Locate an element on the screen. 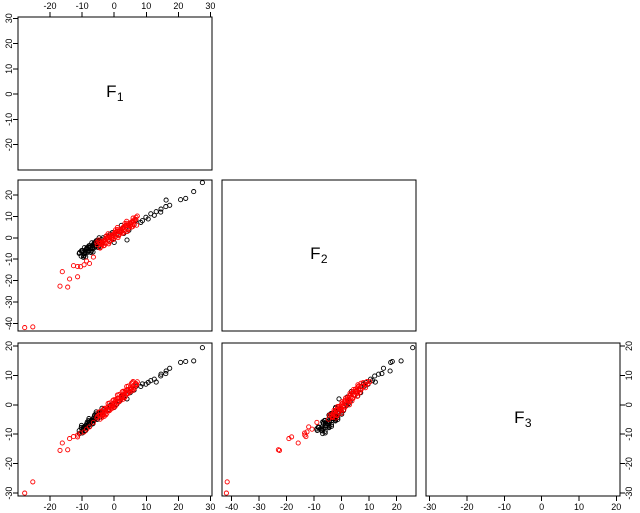 The image size is (640, 513). scatter-panel-f1-f2 is located at coordinates (113, 255).